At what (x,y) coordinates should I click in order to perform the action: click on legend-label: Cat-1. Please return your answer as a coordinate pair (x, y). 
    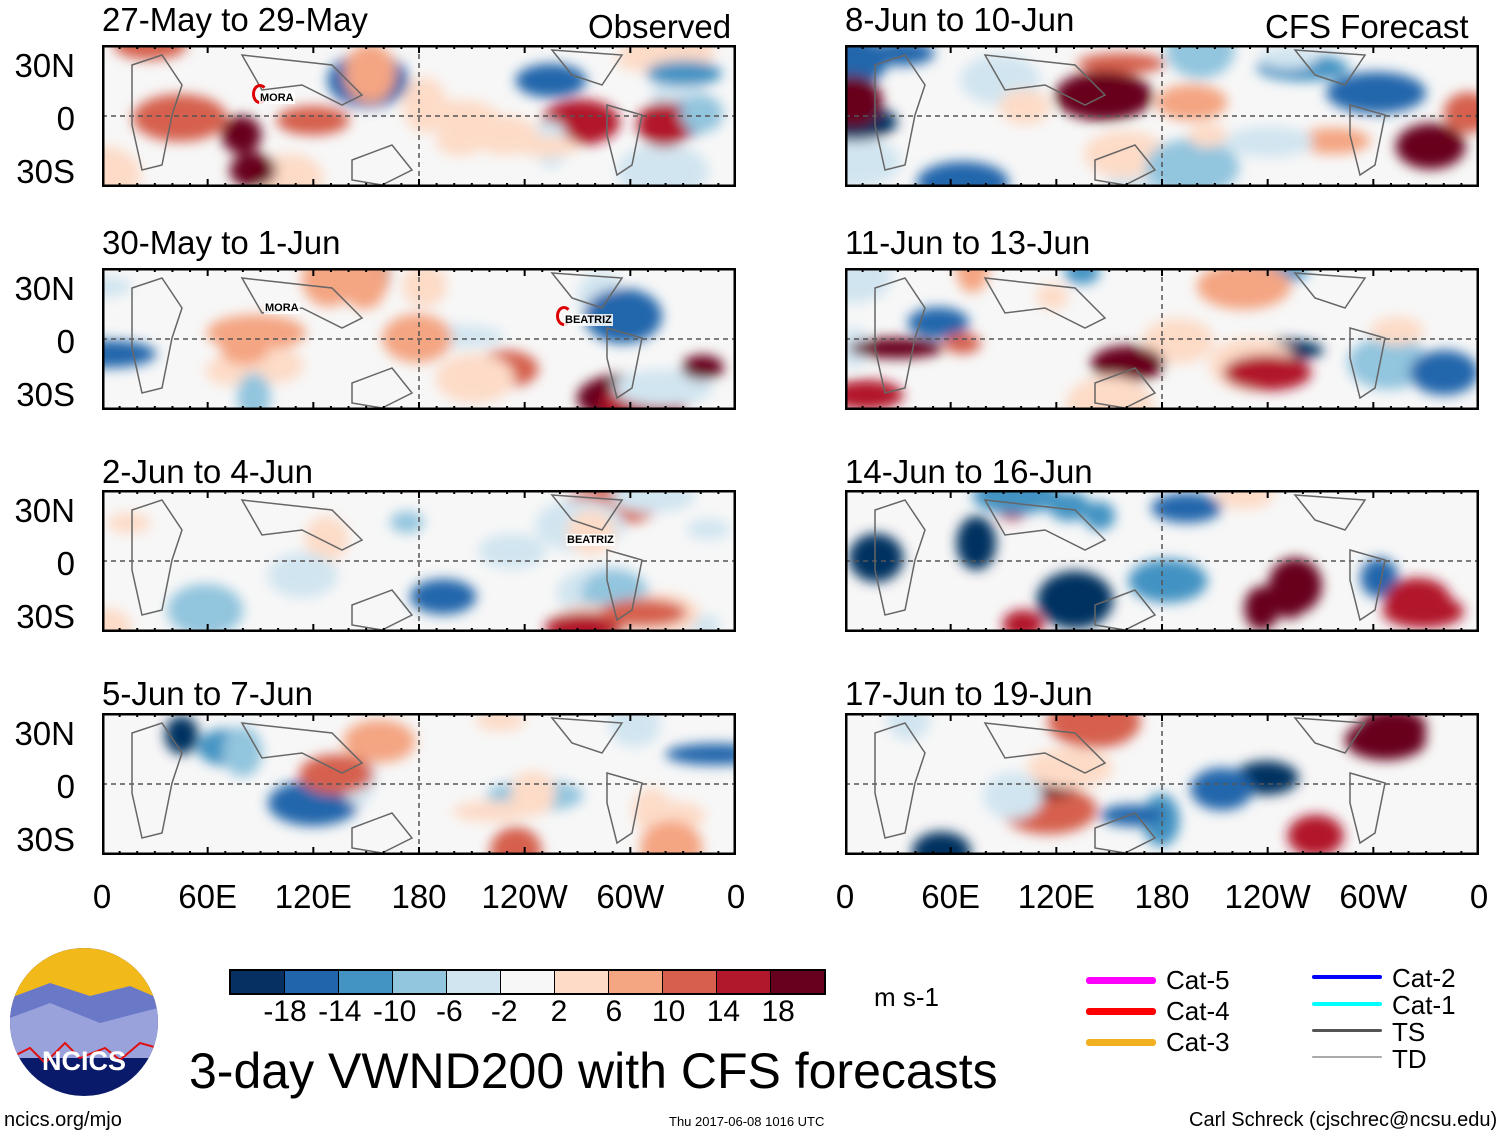
    Looking at the image, I should click on (1424, 1005).